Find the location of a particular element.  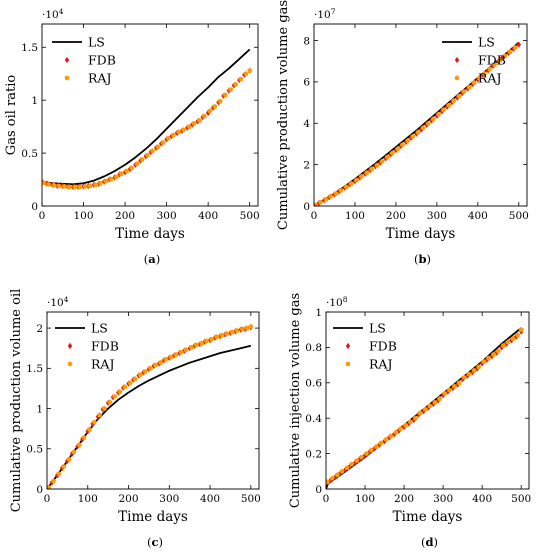

y-multiplier: ·104 is located at coordinates (53, 14).